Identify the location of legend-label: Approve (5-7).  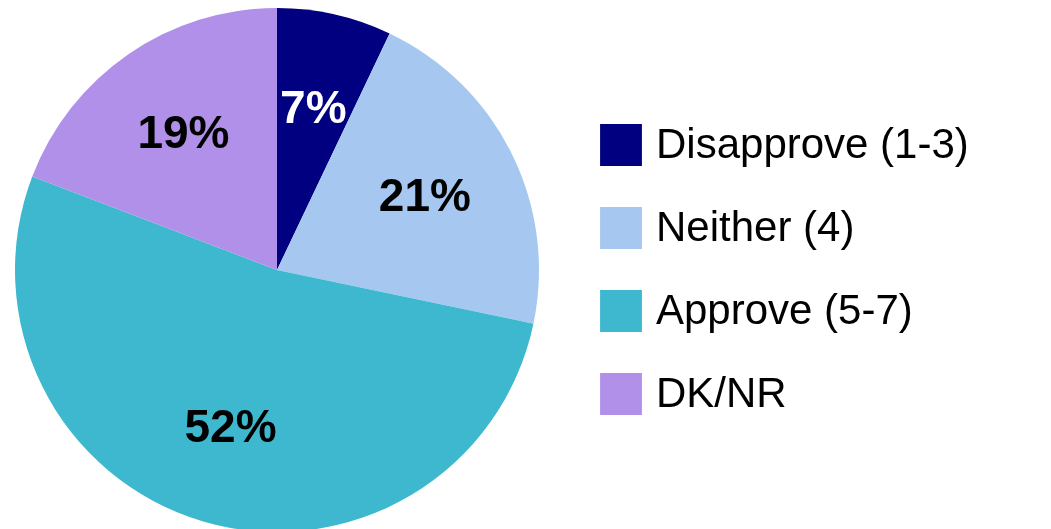
(784, 309).